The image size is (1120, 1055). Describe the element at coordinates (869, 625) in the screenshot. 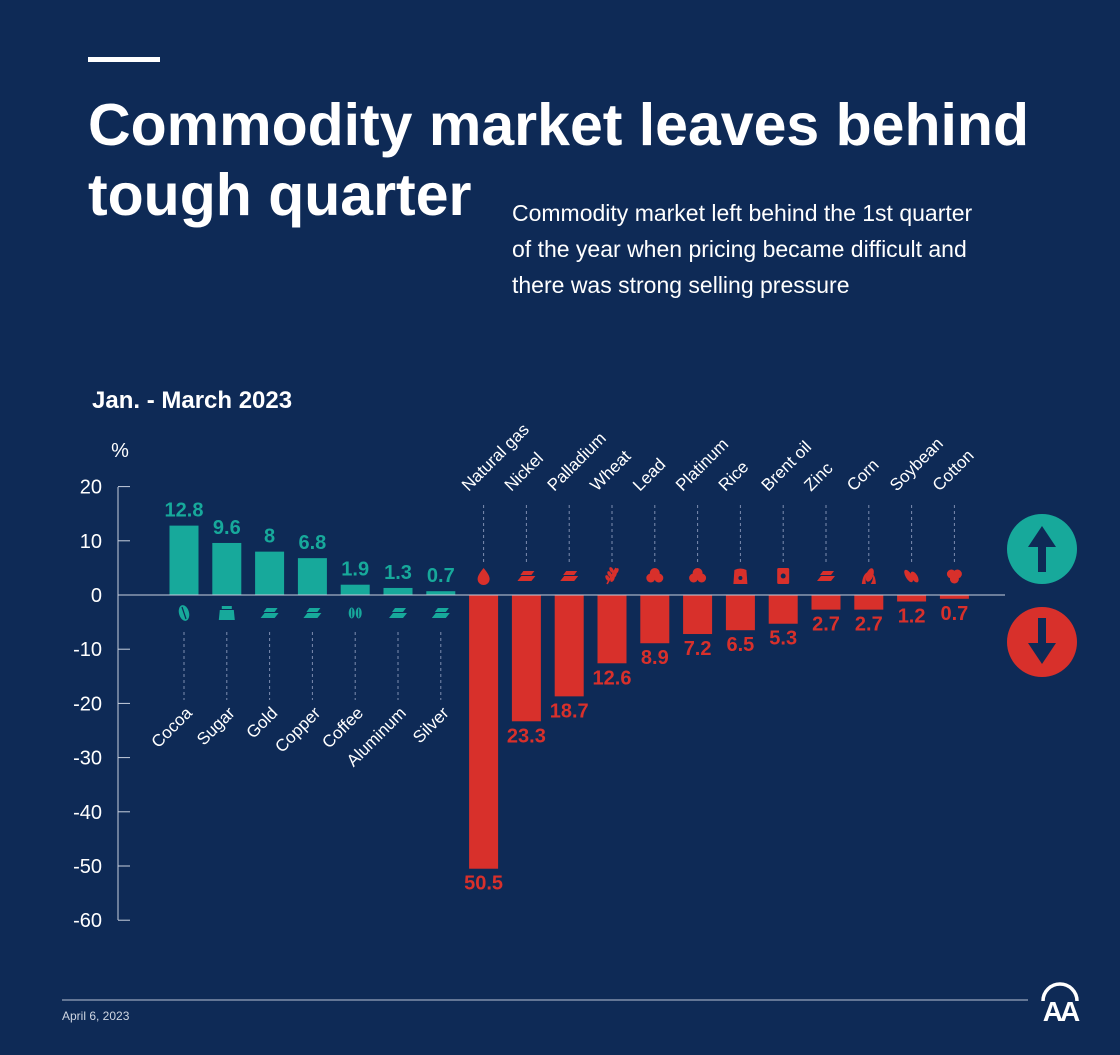

I see `value-label-corn: 2.7` at that location.